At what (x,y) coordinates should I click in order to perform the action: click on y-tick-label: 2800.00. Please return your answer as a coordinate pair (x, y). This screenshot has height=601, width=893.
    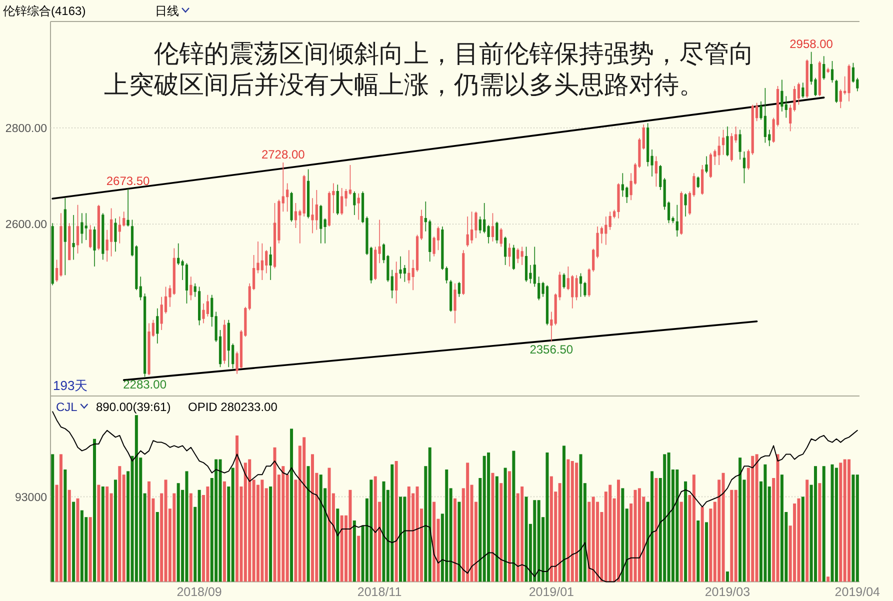
    Looking at the image, I should click on (26, 128).